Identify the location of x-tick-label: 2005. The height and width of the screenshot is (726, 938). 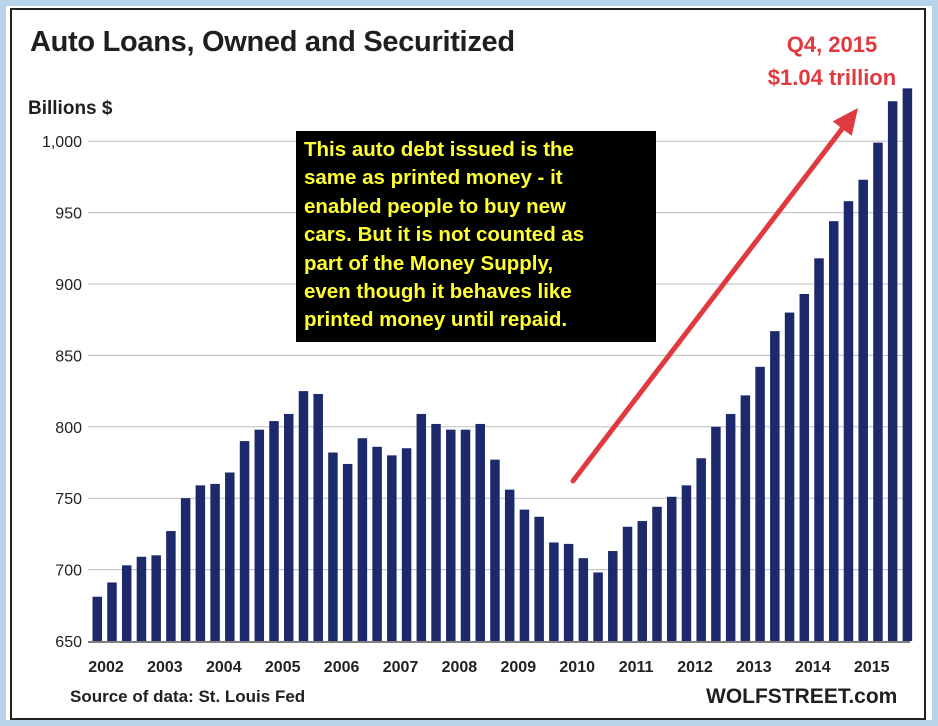
(283, 667).